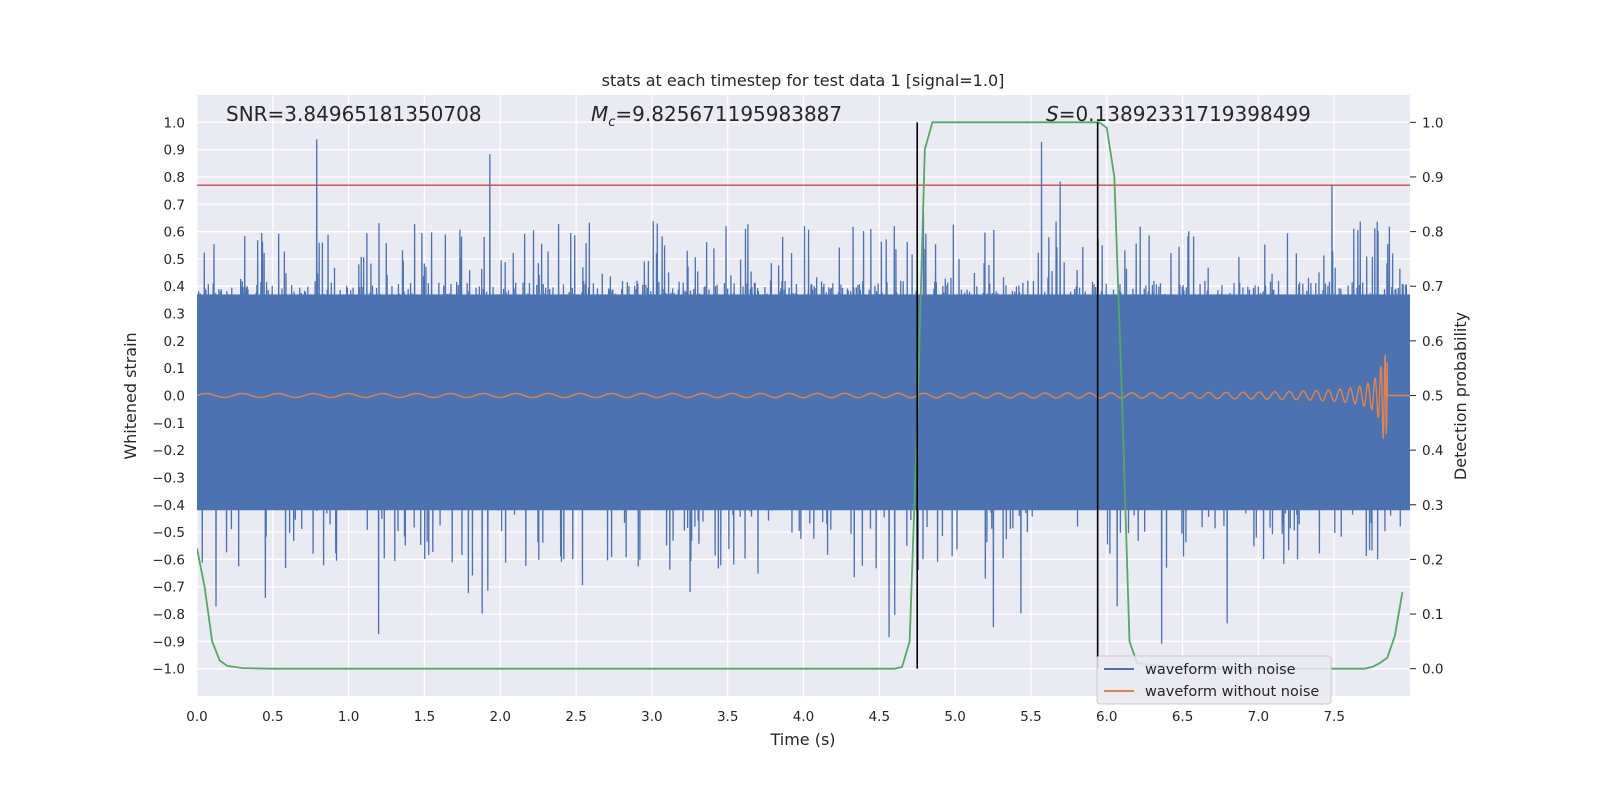  I want to click on y-right-tick-label: 0.0, so click(1432, 670).